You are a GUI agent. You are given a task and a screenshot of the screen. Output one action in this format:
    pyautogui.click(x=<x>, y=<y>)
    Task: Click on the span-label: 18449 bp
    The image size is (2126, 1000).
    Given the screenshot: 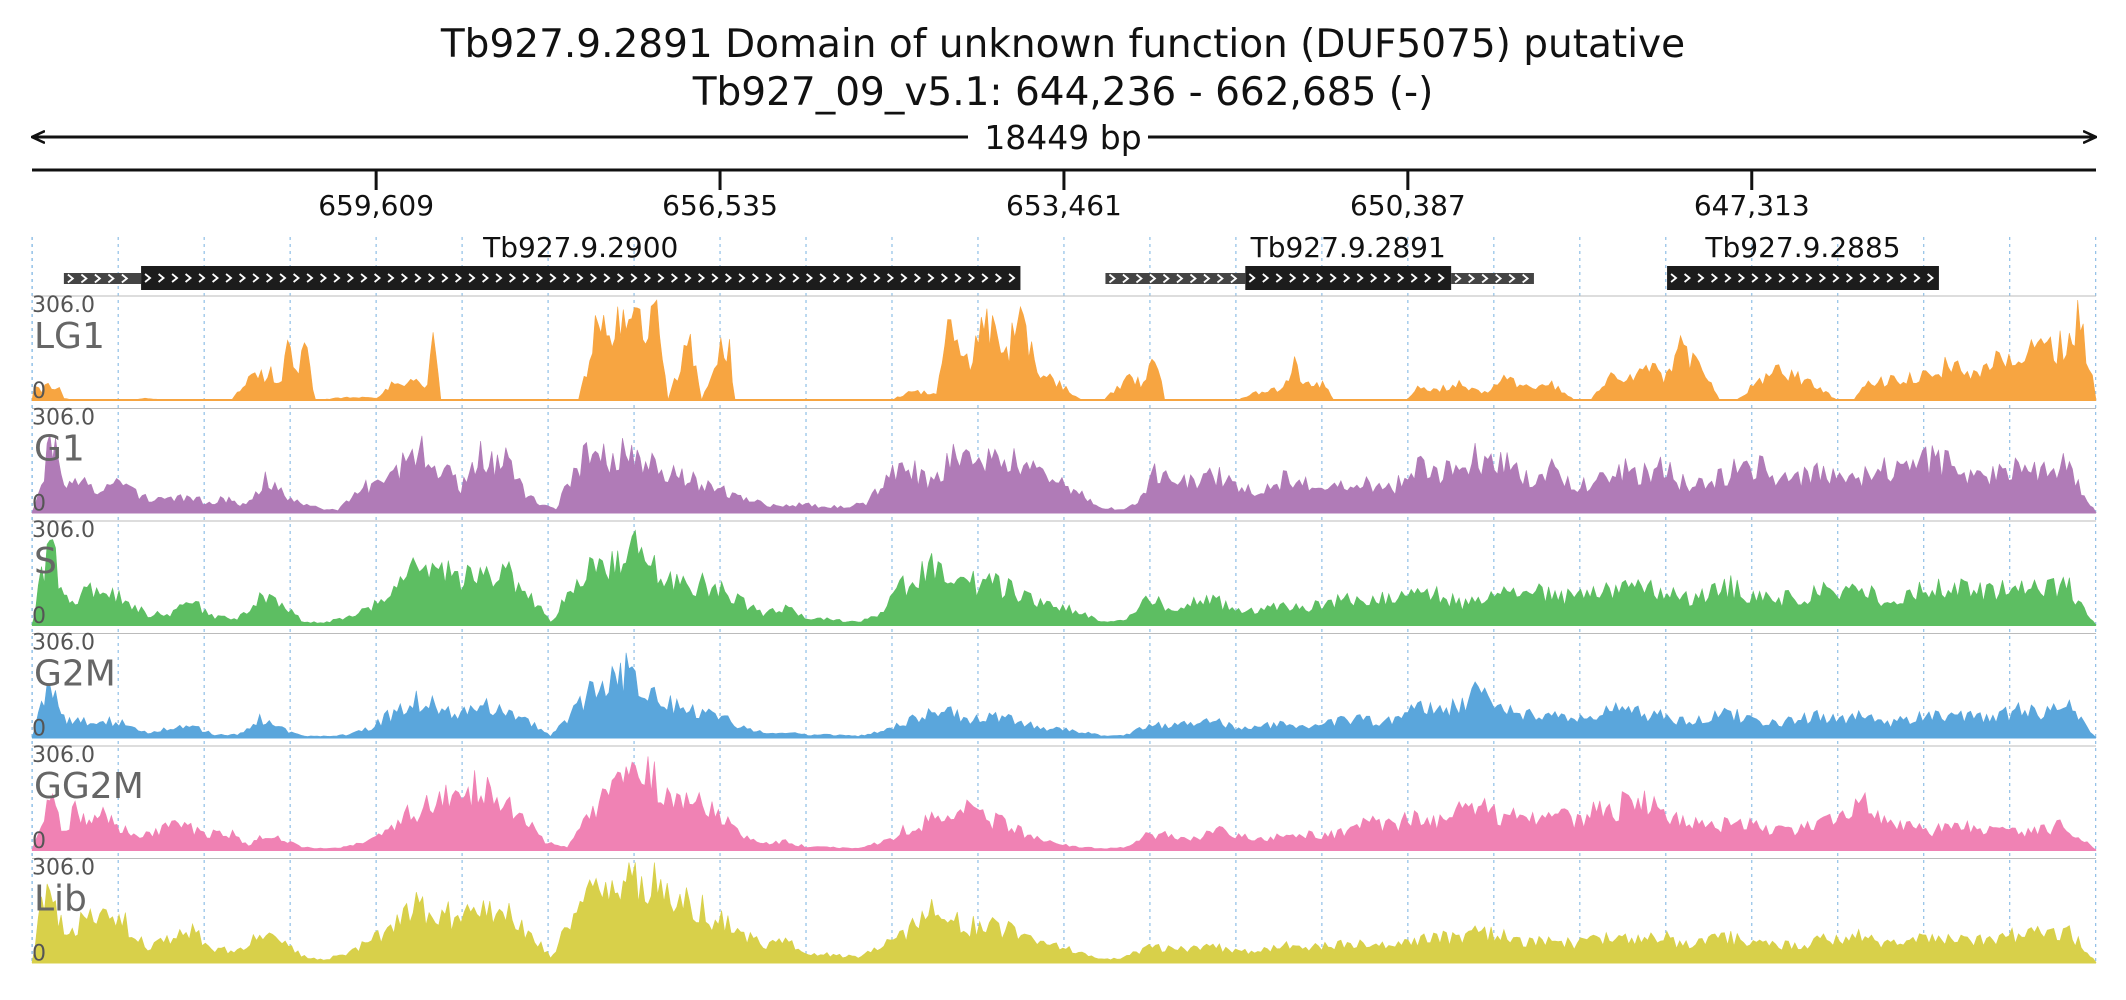 What is the action you would take?
    pyautogui.click(x=1062, y=137)
    